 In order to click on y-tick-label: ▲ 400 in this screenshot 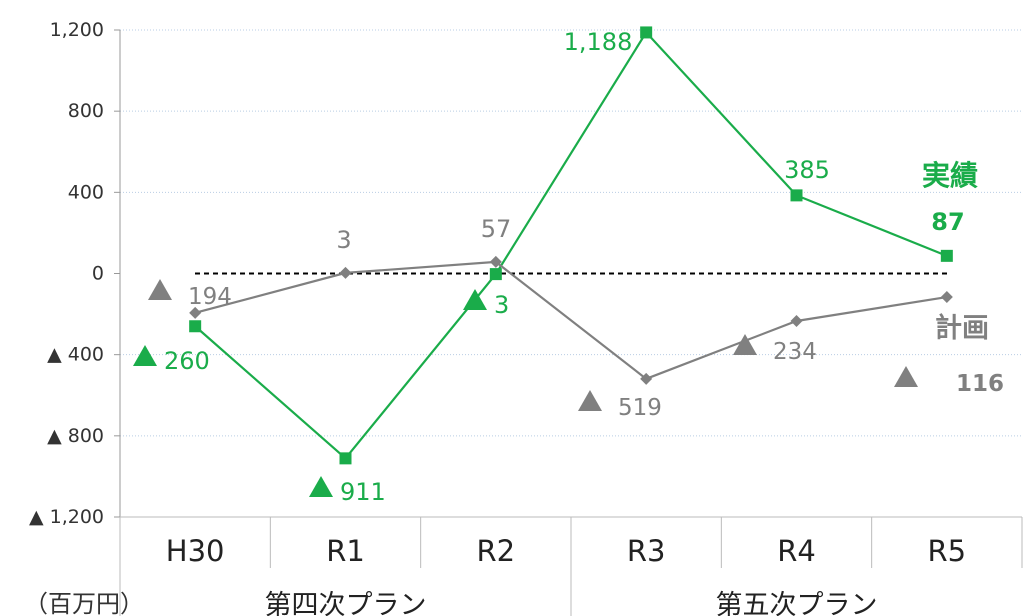, I will do `click(75, 355)`.